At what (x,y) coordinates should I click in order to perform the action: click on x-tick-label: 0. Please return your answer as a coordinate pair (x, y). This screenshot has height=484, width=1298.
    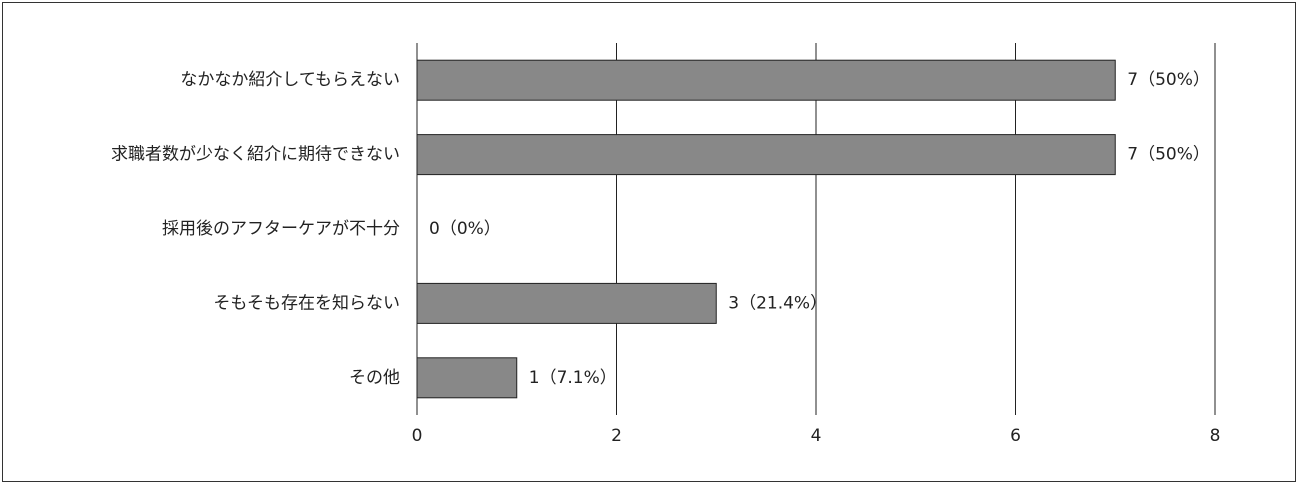
    Looking at the image, I should click on (417, 436).